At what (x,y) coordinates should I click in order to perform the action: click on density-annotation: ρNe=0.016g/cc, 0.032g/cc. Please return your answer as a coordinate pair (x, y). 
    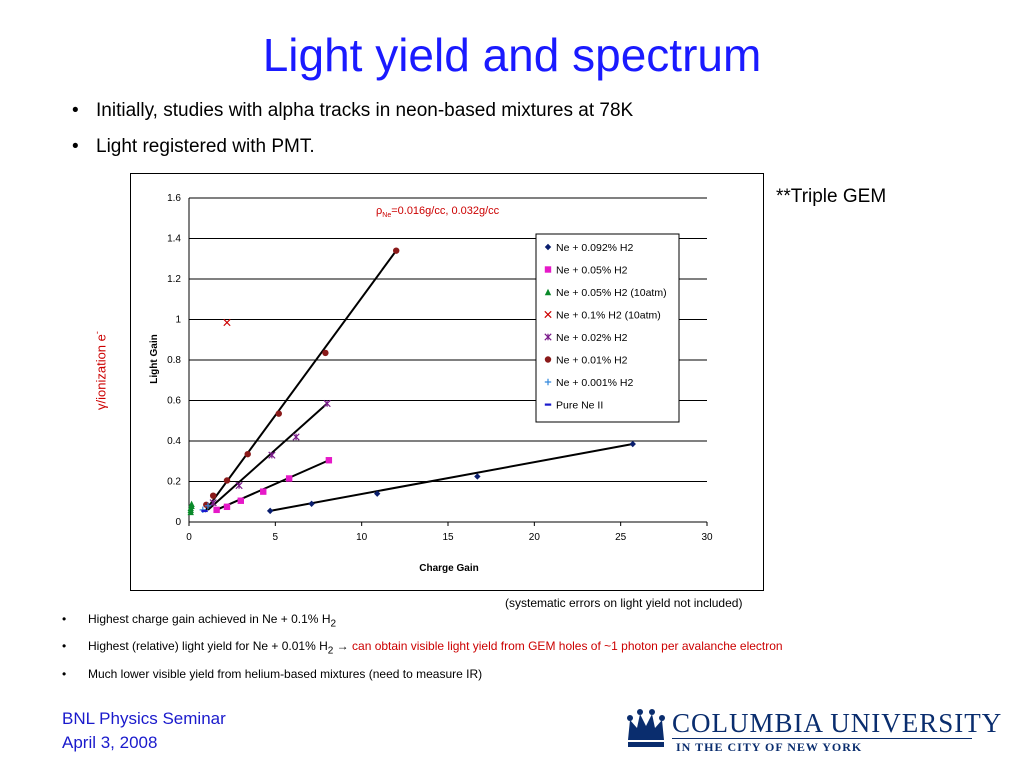
    Looking at the image, I should click on (438, 212).